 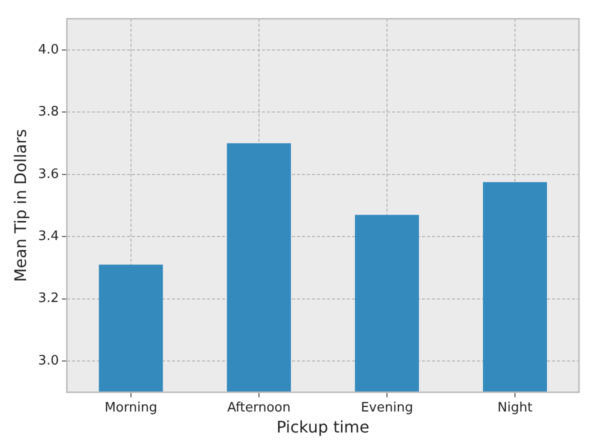 I want to click on x-axis-title: Pickup time, so click(x=323, y=427).